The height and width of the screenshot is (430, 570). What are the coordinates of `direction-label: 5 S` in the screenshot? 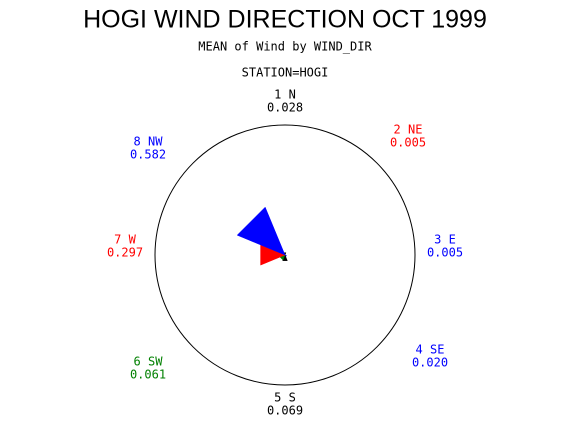 It's located at (285, 398).